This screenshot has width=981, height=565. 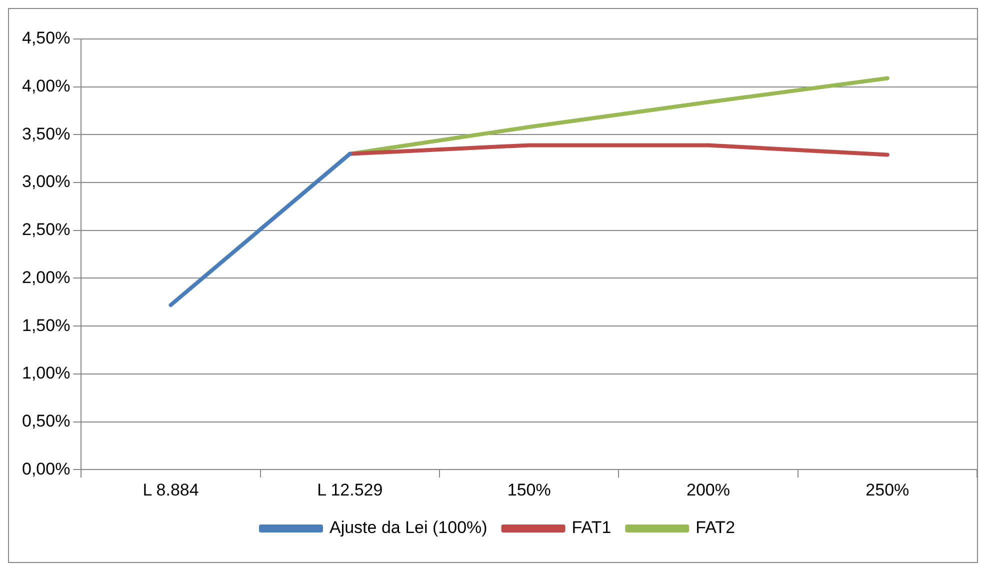 What do you see at coordinates (46, 468) in the screenshot?
I see `y-tick-label: 0,00%` at bounding box center [46, 468].